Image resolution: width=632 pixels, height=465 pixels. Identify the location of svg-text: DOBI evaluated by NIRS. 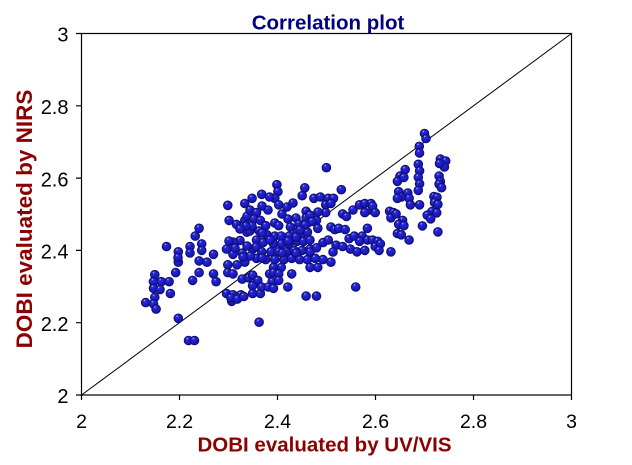
(24, 219).